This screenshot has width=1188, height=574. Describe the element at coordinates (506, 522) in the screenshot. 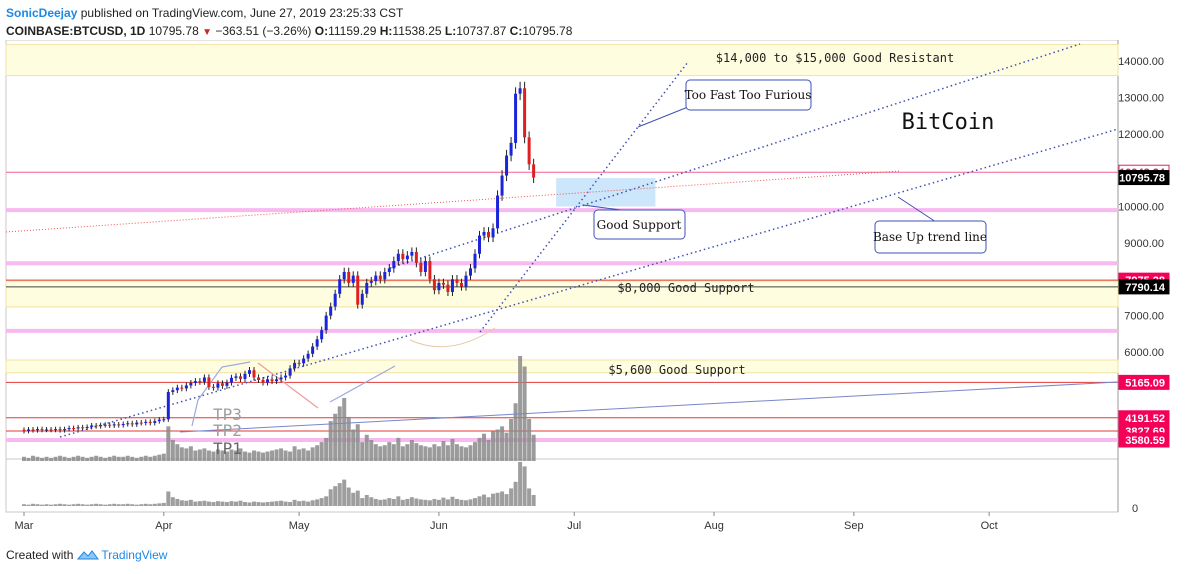

I see `x-axis: Mar Apr May Jun Jul Aug Sep Oct` at that location.